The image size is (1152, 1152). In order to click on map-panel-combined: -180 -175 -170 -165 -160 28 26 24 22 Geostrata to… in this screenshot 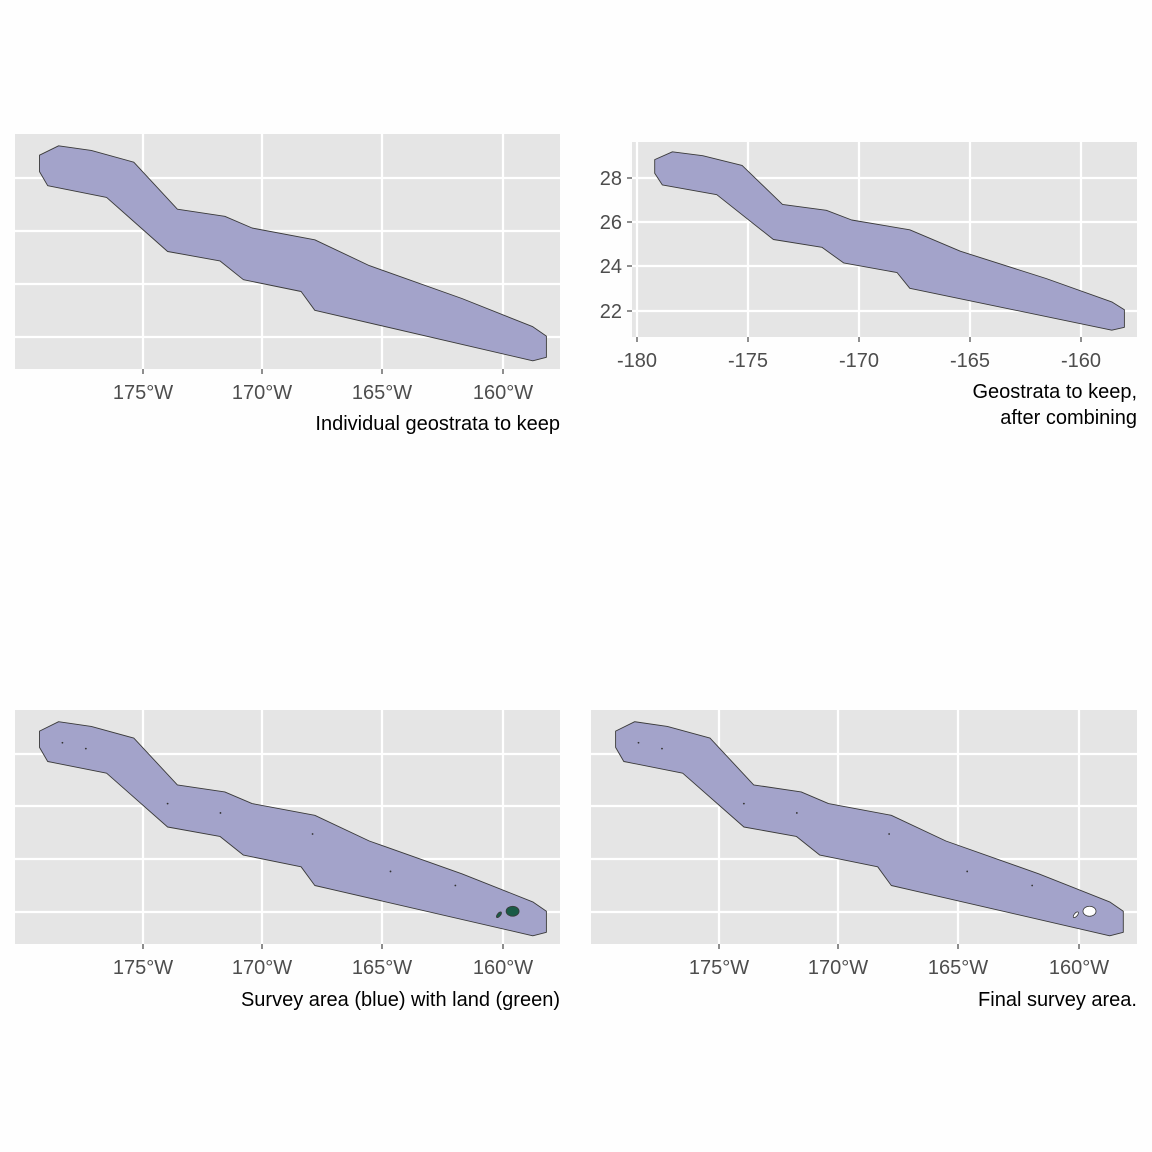, I will do `click(868, 285)`.